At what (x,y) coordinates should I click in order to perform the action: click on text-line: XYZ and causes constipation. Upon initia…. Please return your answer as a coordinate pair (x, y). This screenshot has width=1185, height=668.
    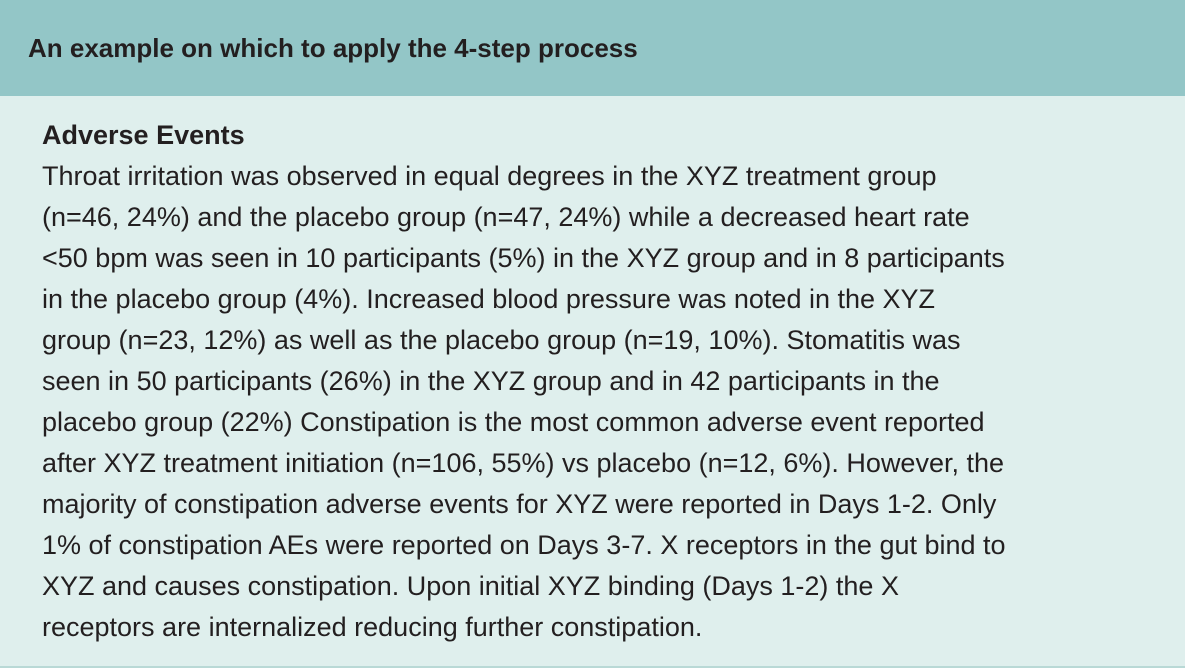
    Looking at the image, I should click on (470, 586).